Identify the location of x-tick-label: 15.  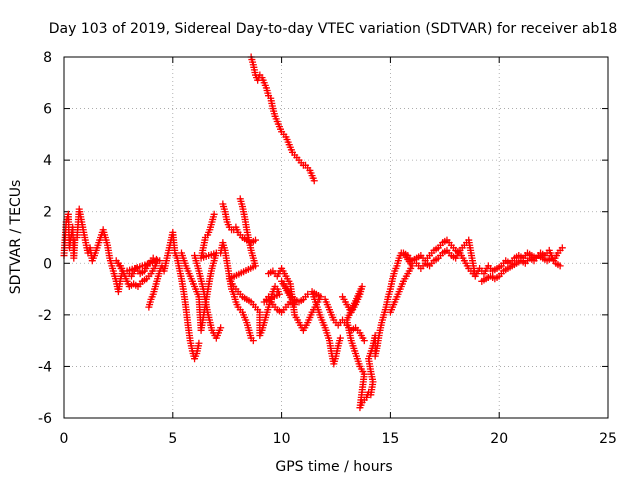
(390, 439).